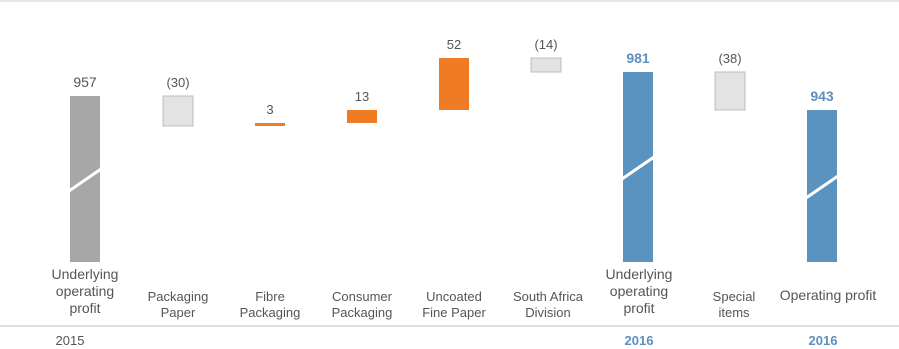 This screenshot has height=349, width=899. What do you see at coordinates (639, 291) in the screenshot?
I see `category-label-underlying-2016: Underlying operating profit` at bounding box center [639, 291].